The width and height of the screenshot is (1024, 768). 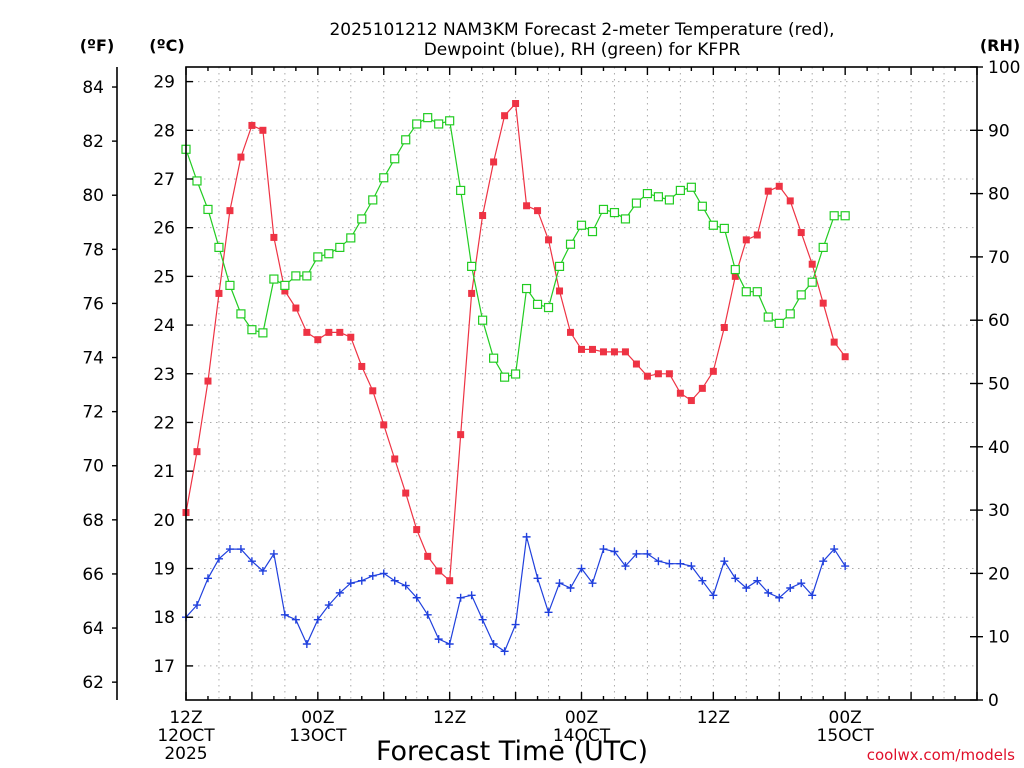 What do you see at coordinates (164, 83) in the screenshot?
I see `celsius-tick-label: 29` at bounding box center [164, 83].